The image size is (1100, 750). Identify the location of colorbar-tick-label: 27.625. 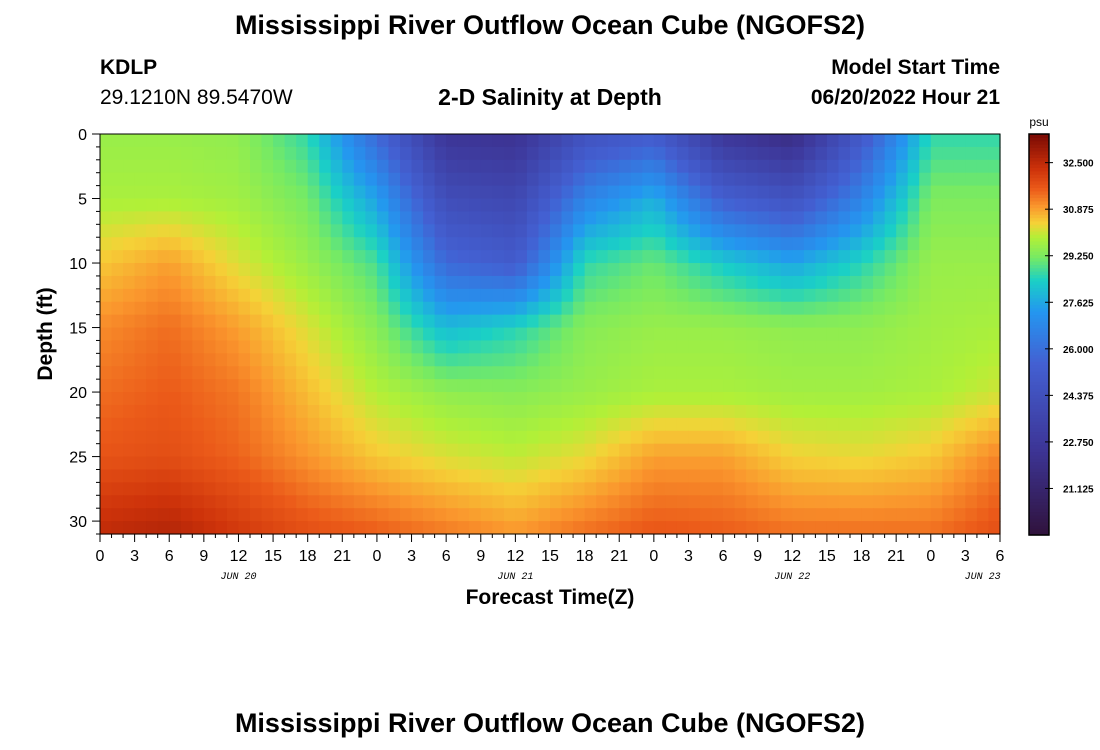
(1078, 303).